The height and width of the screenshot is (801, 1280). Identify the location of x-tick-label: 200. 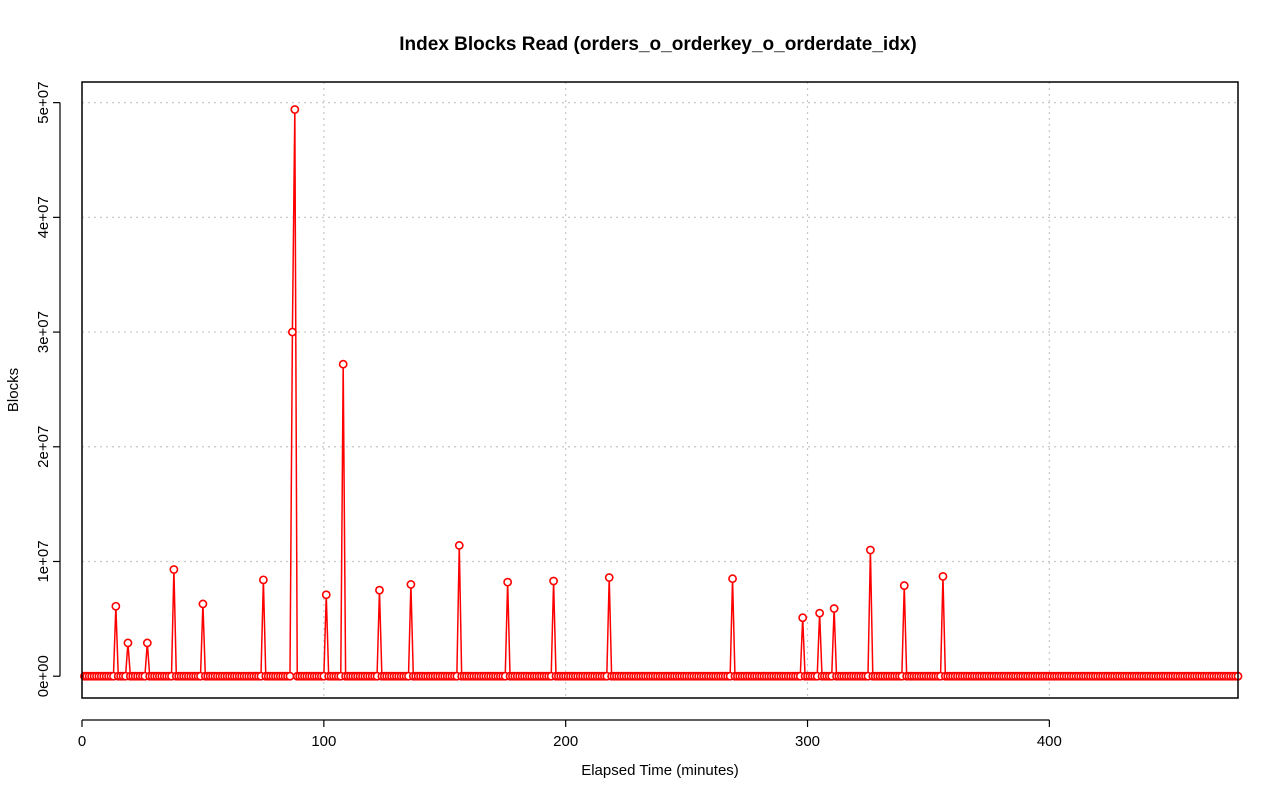
(565, 741).